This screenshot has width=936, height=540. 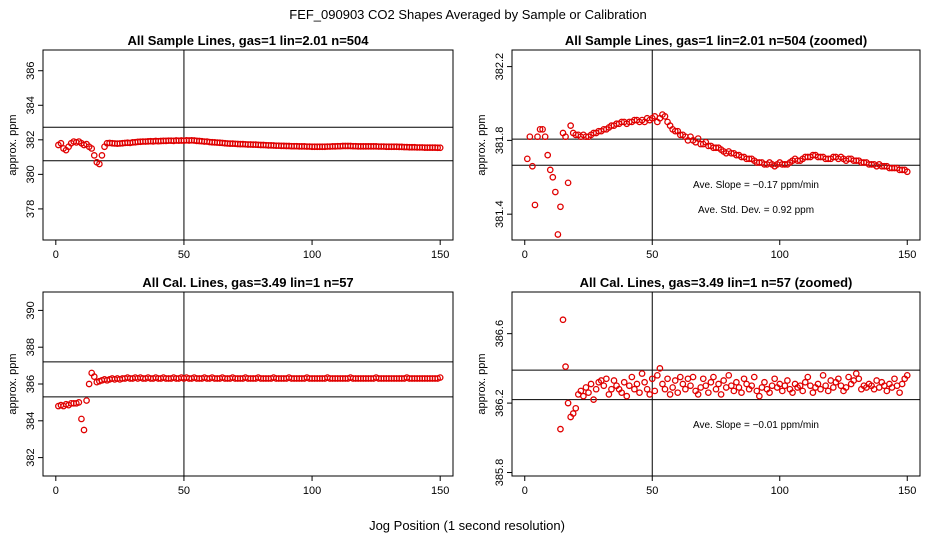 I want to click on y-tick-label: 381.8, so click(x=500, y=141).